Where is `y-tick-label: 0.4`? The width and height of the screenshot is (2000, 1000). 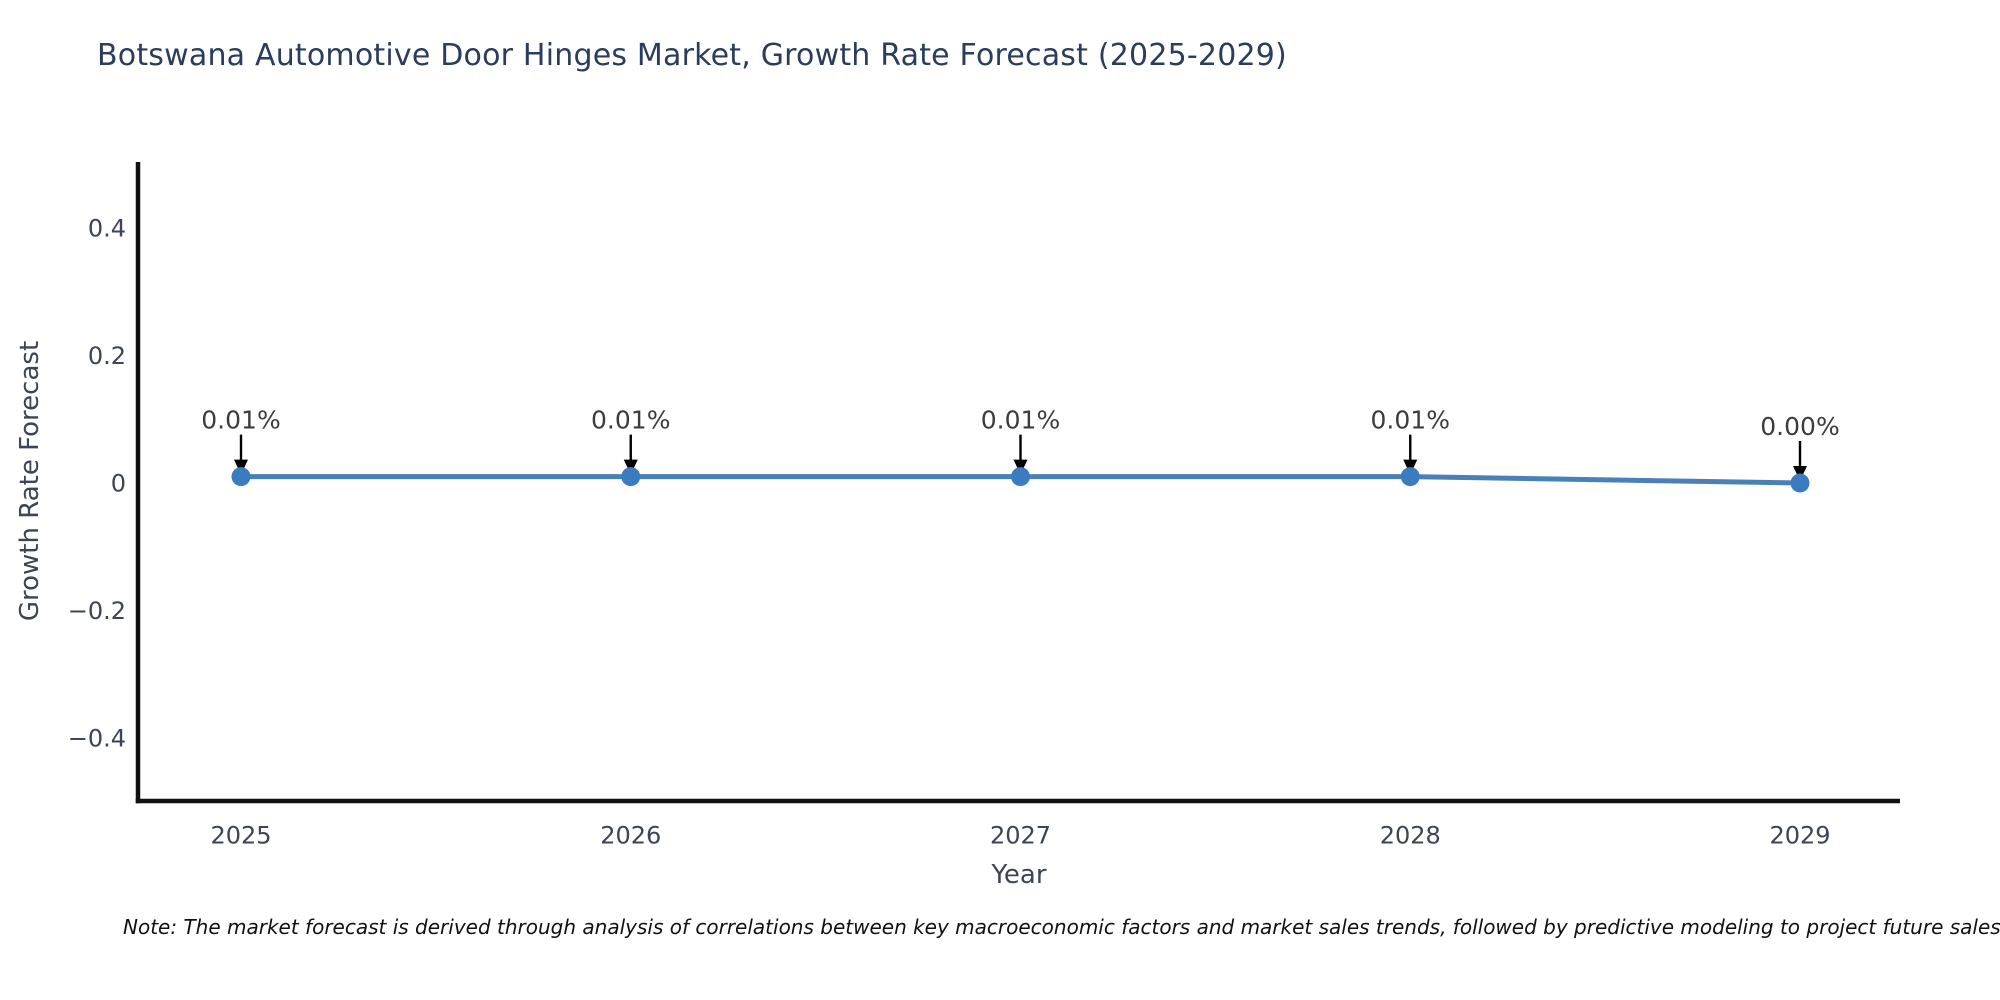 y-tick-label: 0.4 is located at coordinates (107, 228).